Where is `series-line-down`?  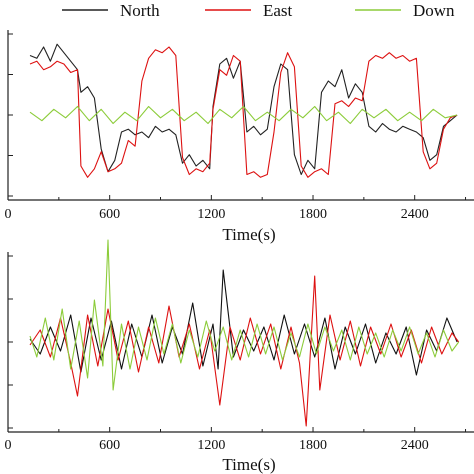
series-line-down is located at coordinates (243, 115).